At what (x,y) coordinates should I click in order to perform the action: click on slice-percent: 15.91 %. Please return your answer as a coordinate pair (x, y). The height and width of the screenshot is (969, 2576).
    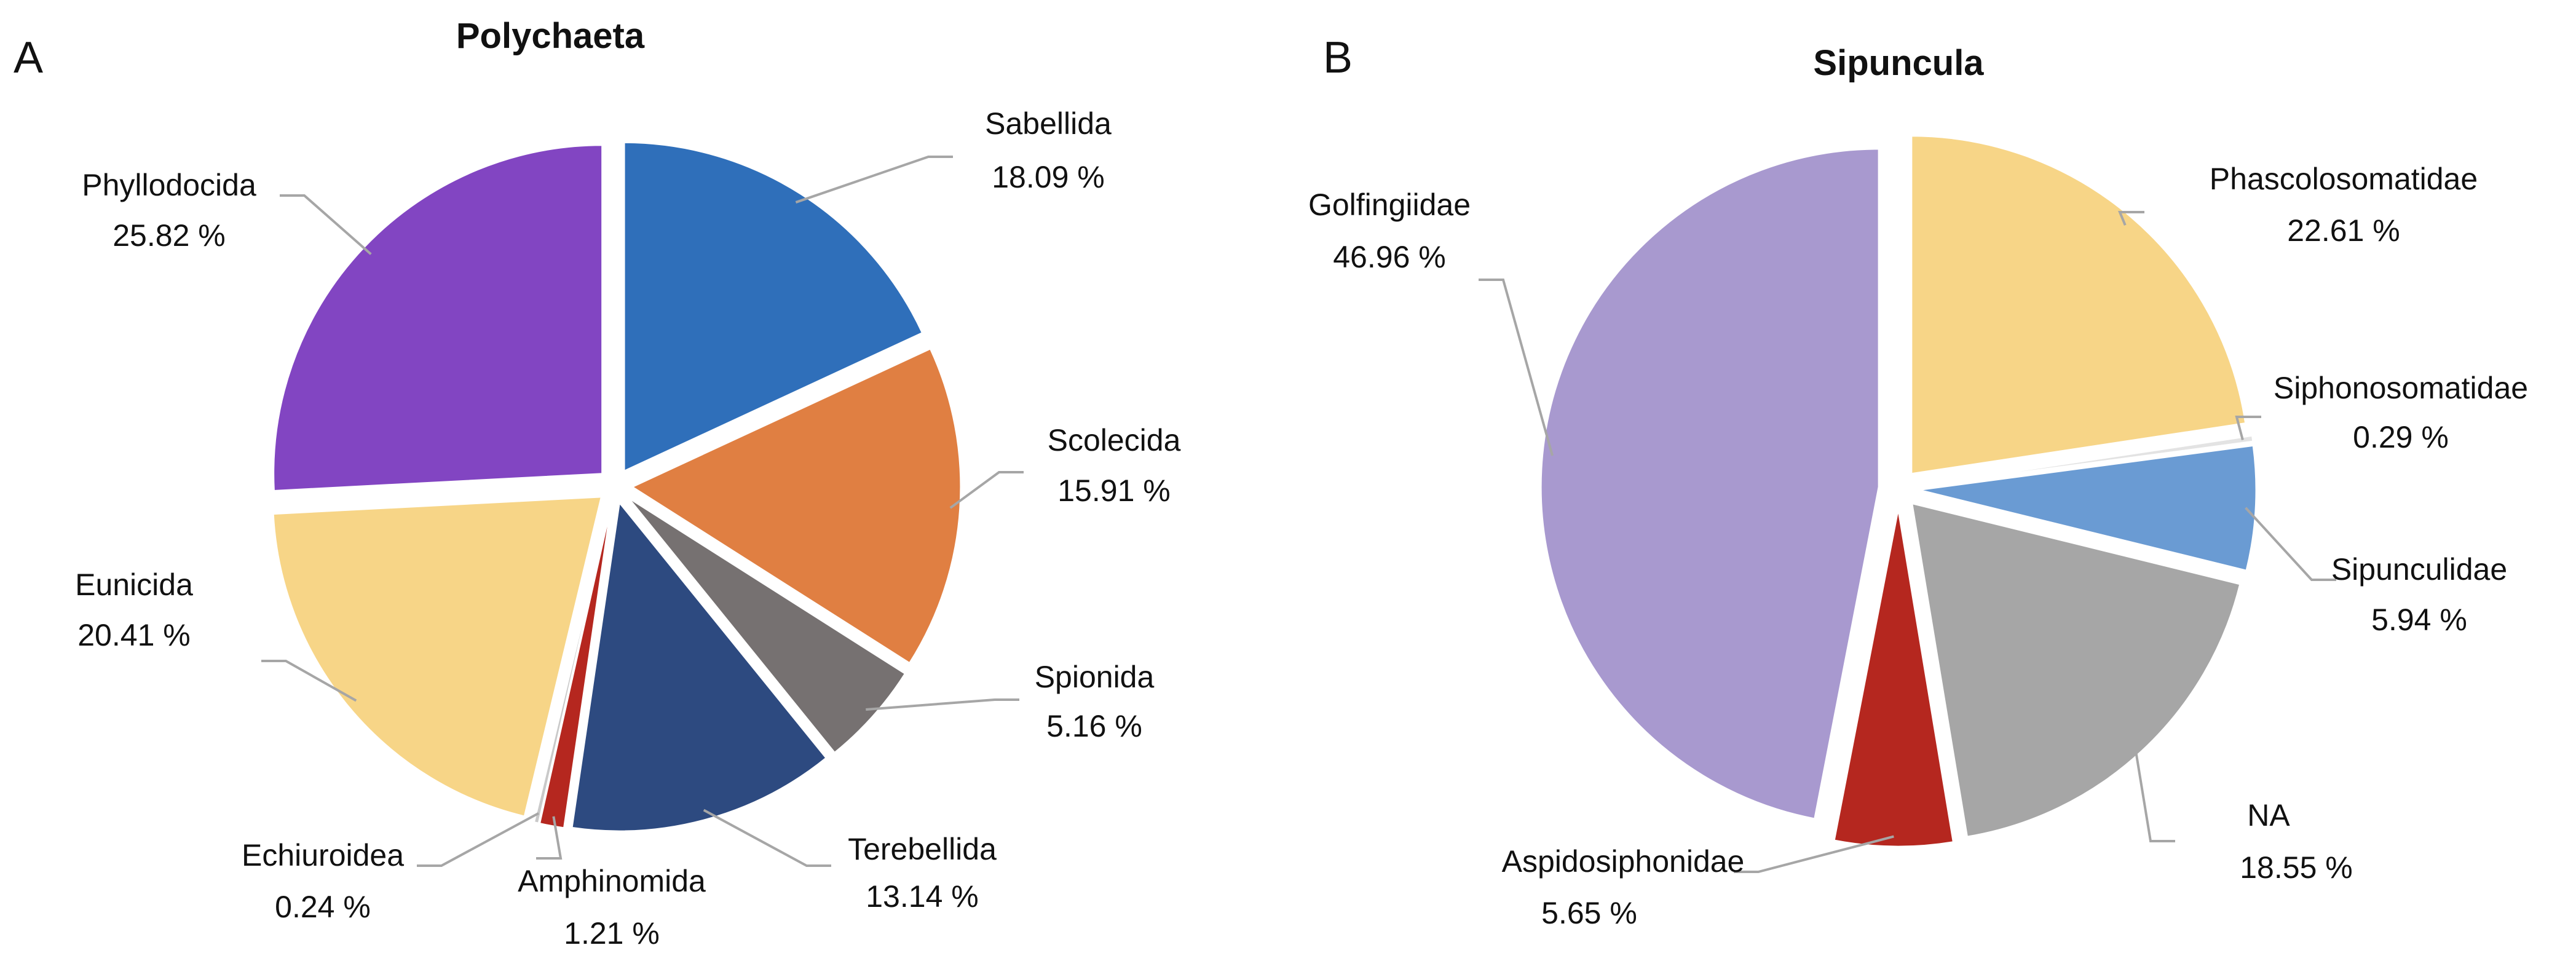
    Looking at the image, I should click on (1113, 490).